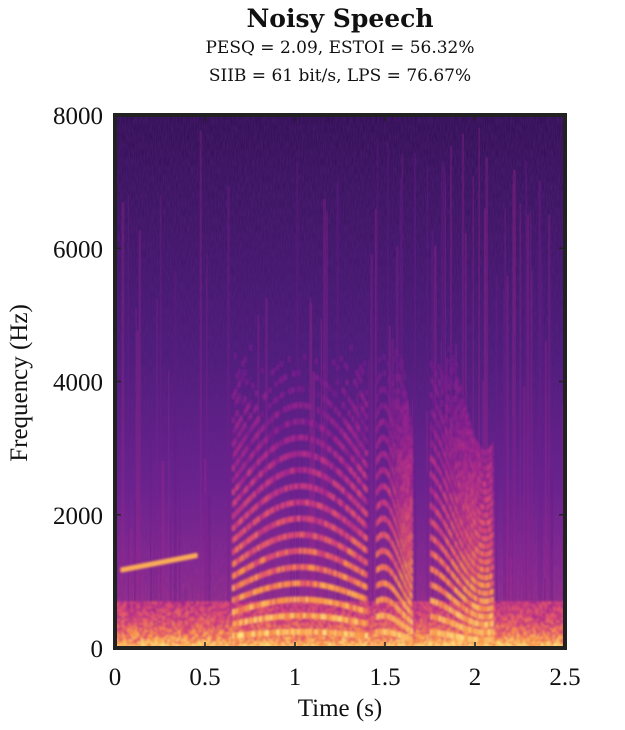 The image size is (625, 730). Describe the element at coordinates (545, 494) in the screenshot. I see `spectrogram-streak` at that location.